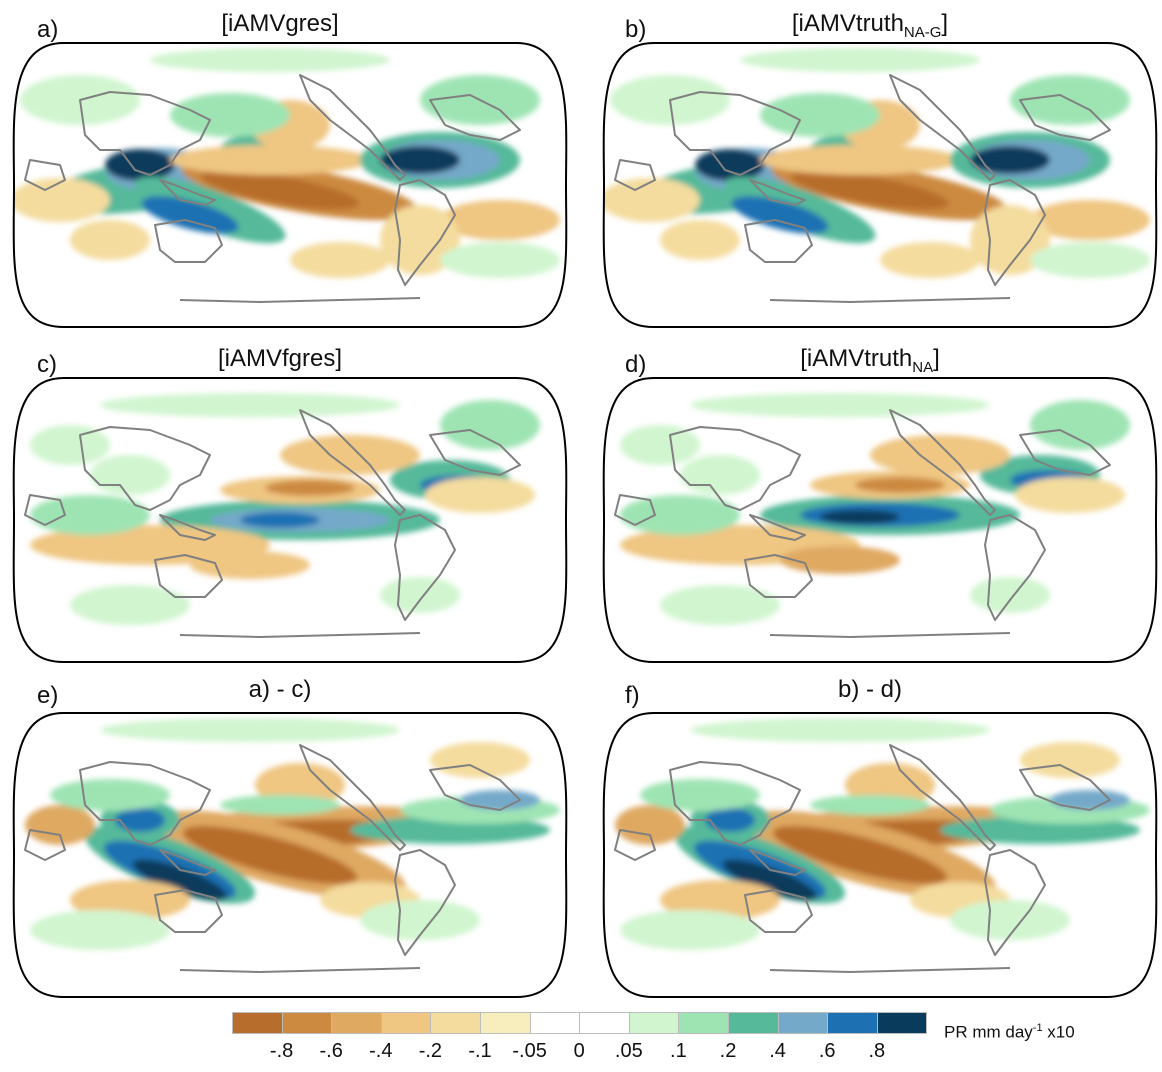  Describe the element at coordinates (636, 29) in the screenshot. I see `panel-letter: b)` at that location.